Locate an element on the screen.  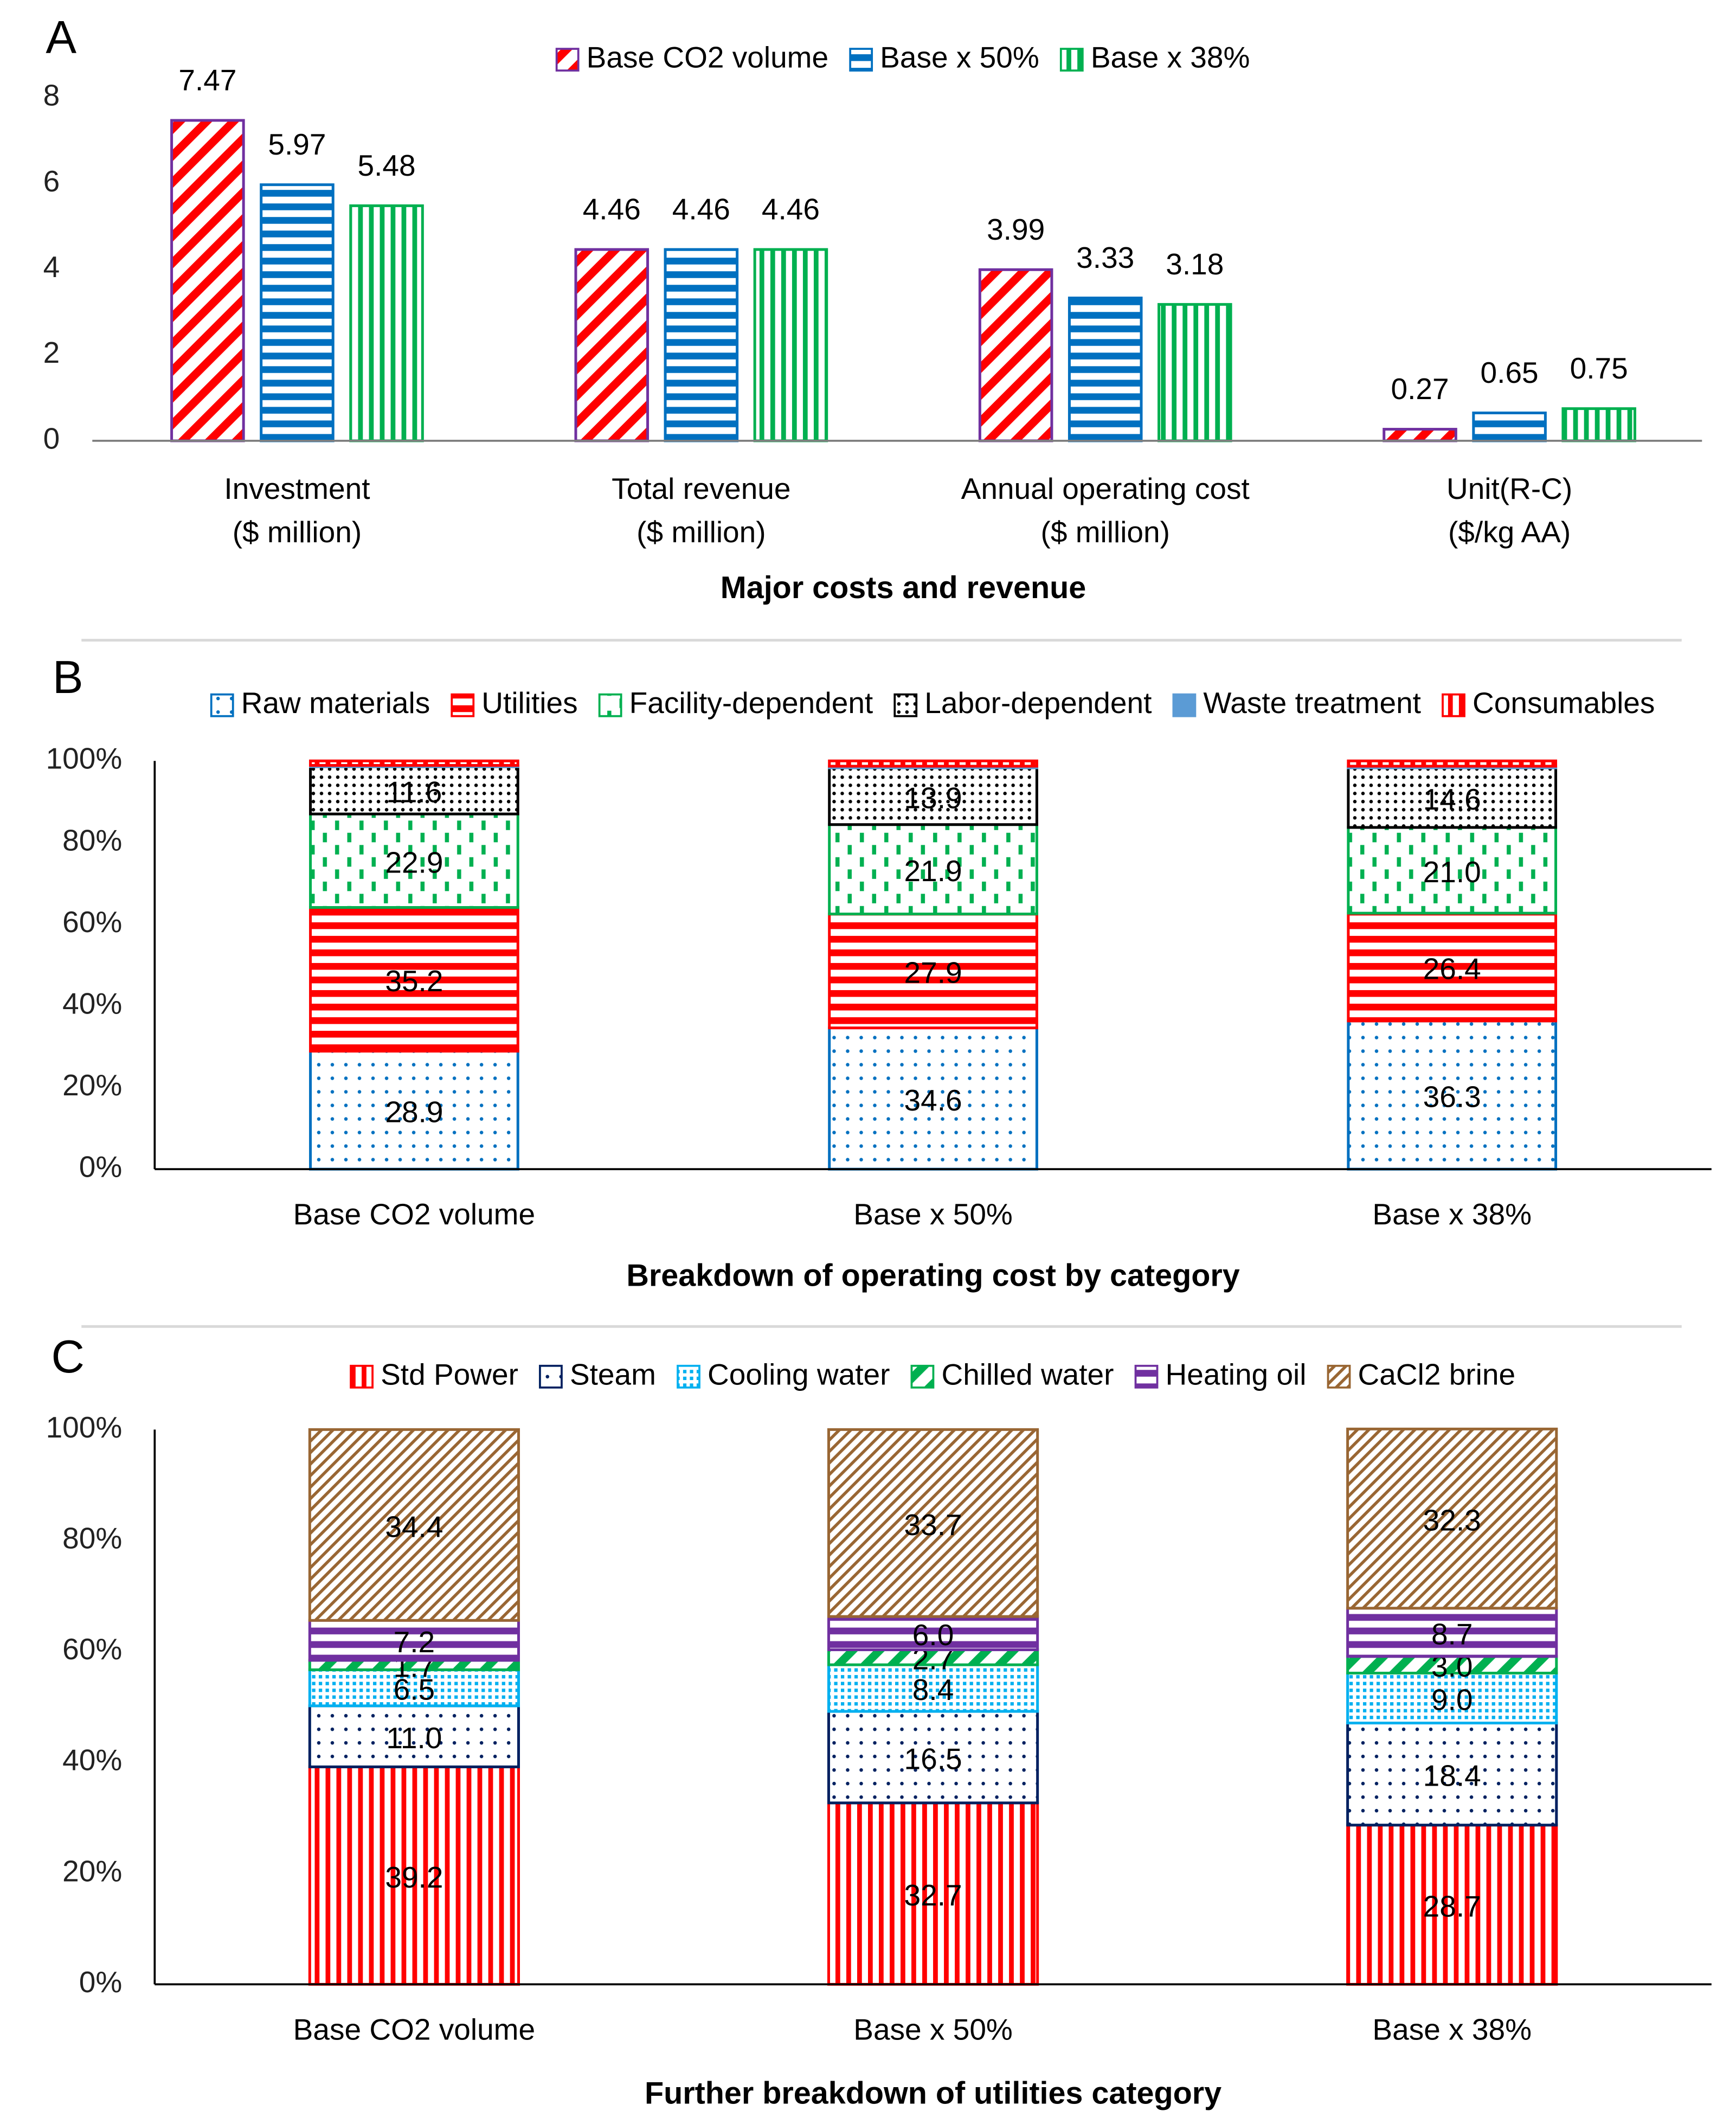
value-label: 14.6 is located at coordinates (1452, 799).